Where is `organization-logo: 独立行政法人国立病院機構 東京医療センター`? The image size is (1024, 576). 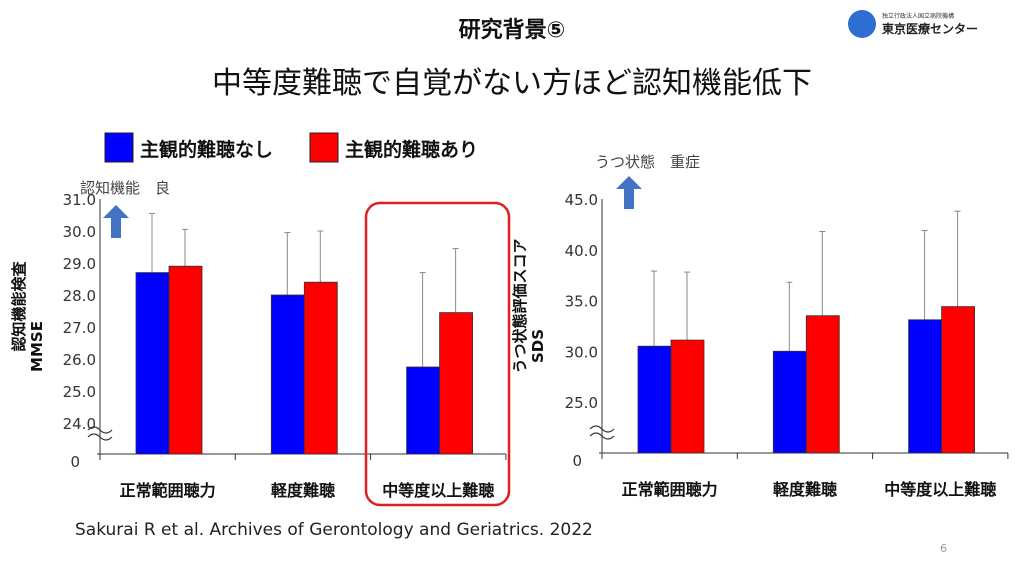 organization-logo: 独立行政法人国立病院機構 東京医療センター is located at coordinates (913, 24).